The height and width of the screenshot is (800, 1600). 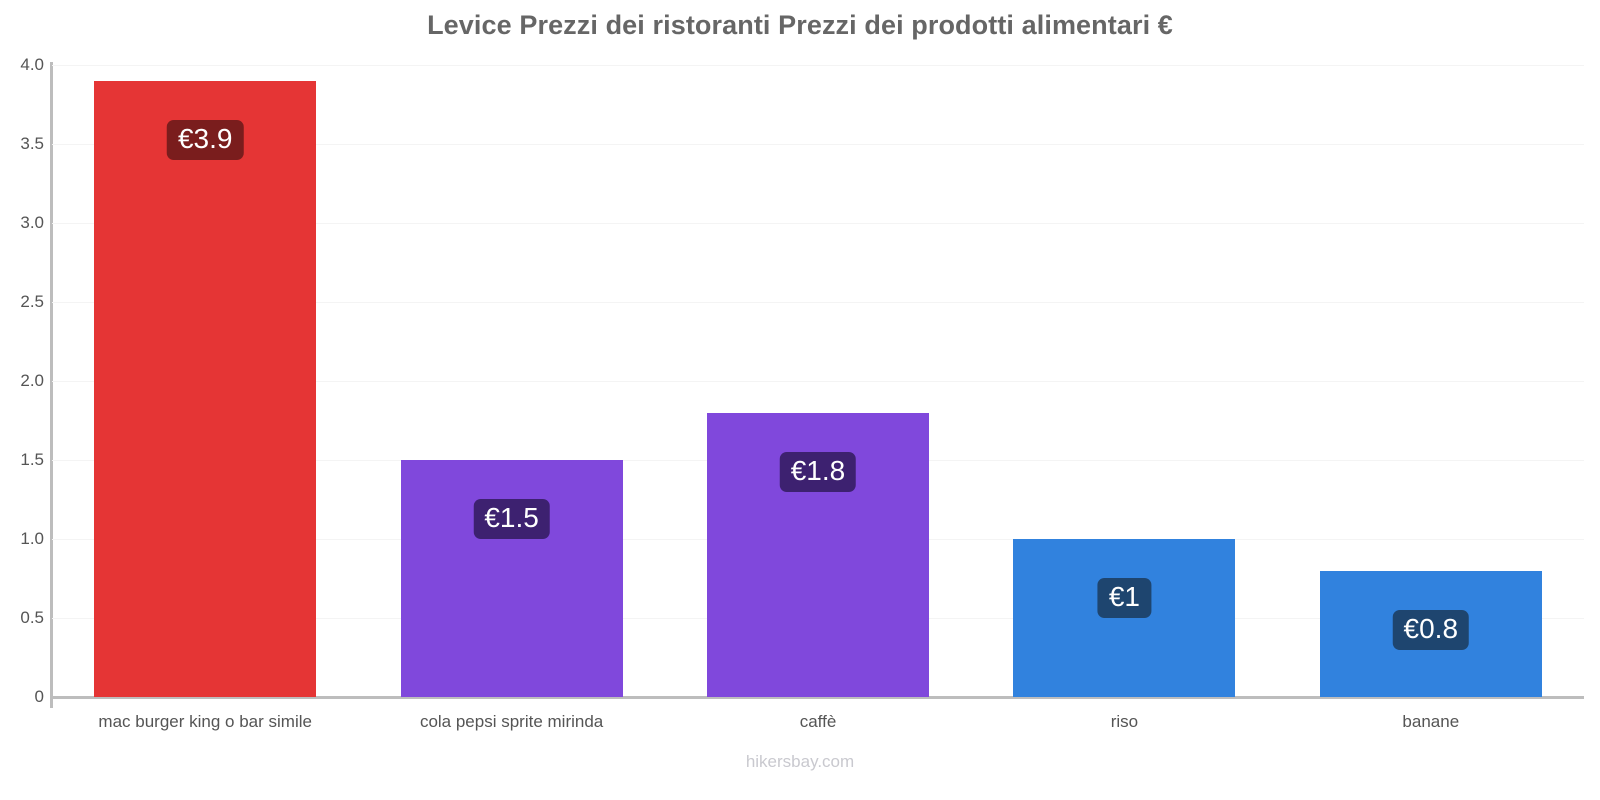 What do you see at coordinates (39, 696) in the screenshot?
I see `y-axis-tick-label: 0` at bounding box center [39, 696].